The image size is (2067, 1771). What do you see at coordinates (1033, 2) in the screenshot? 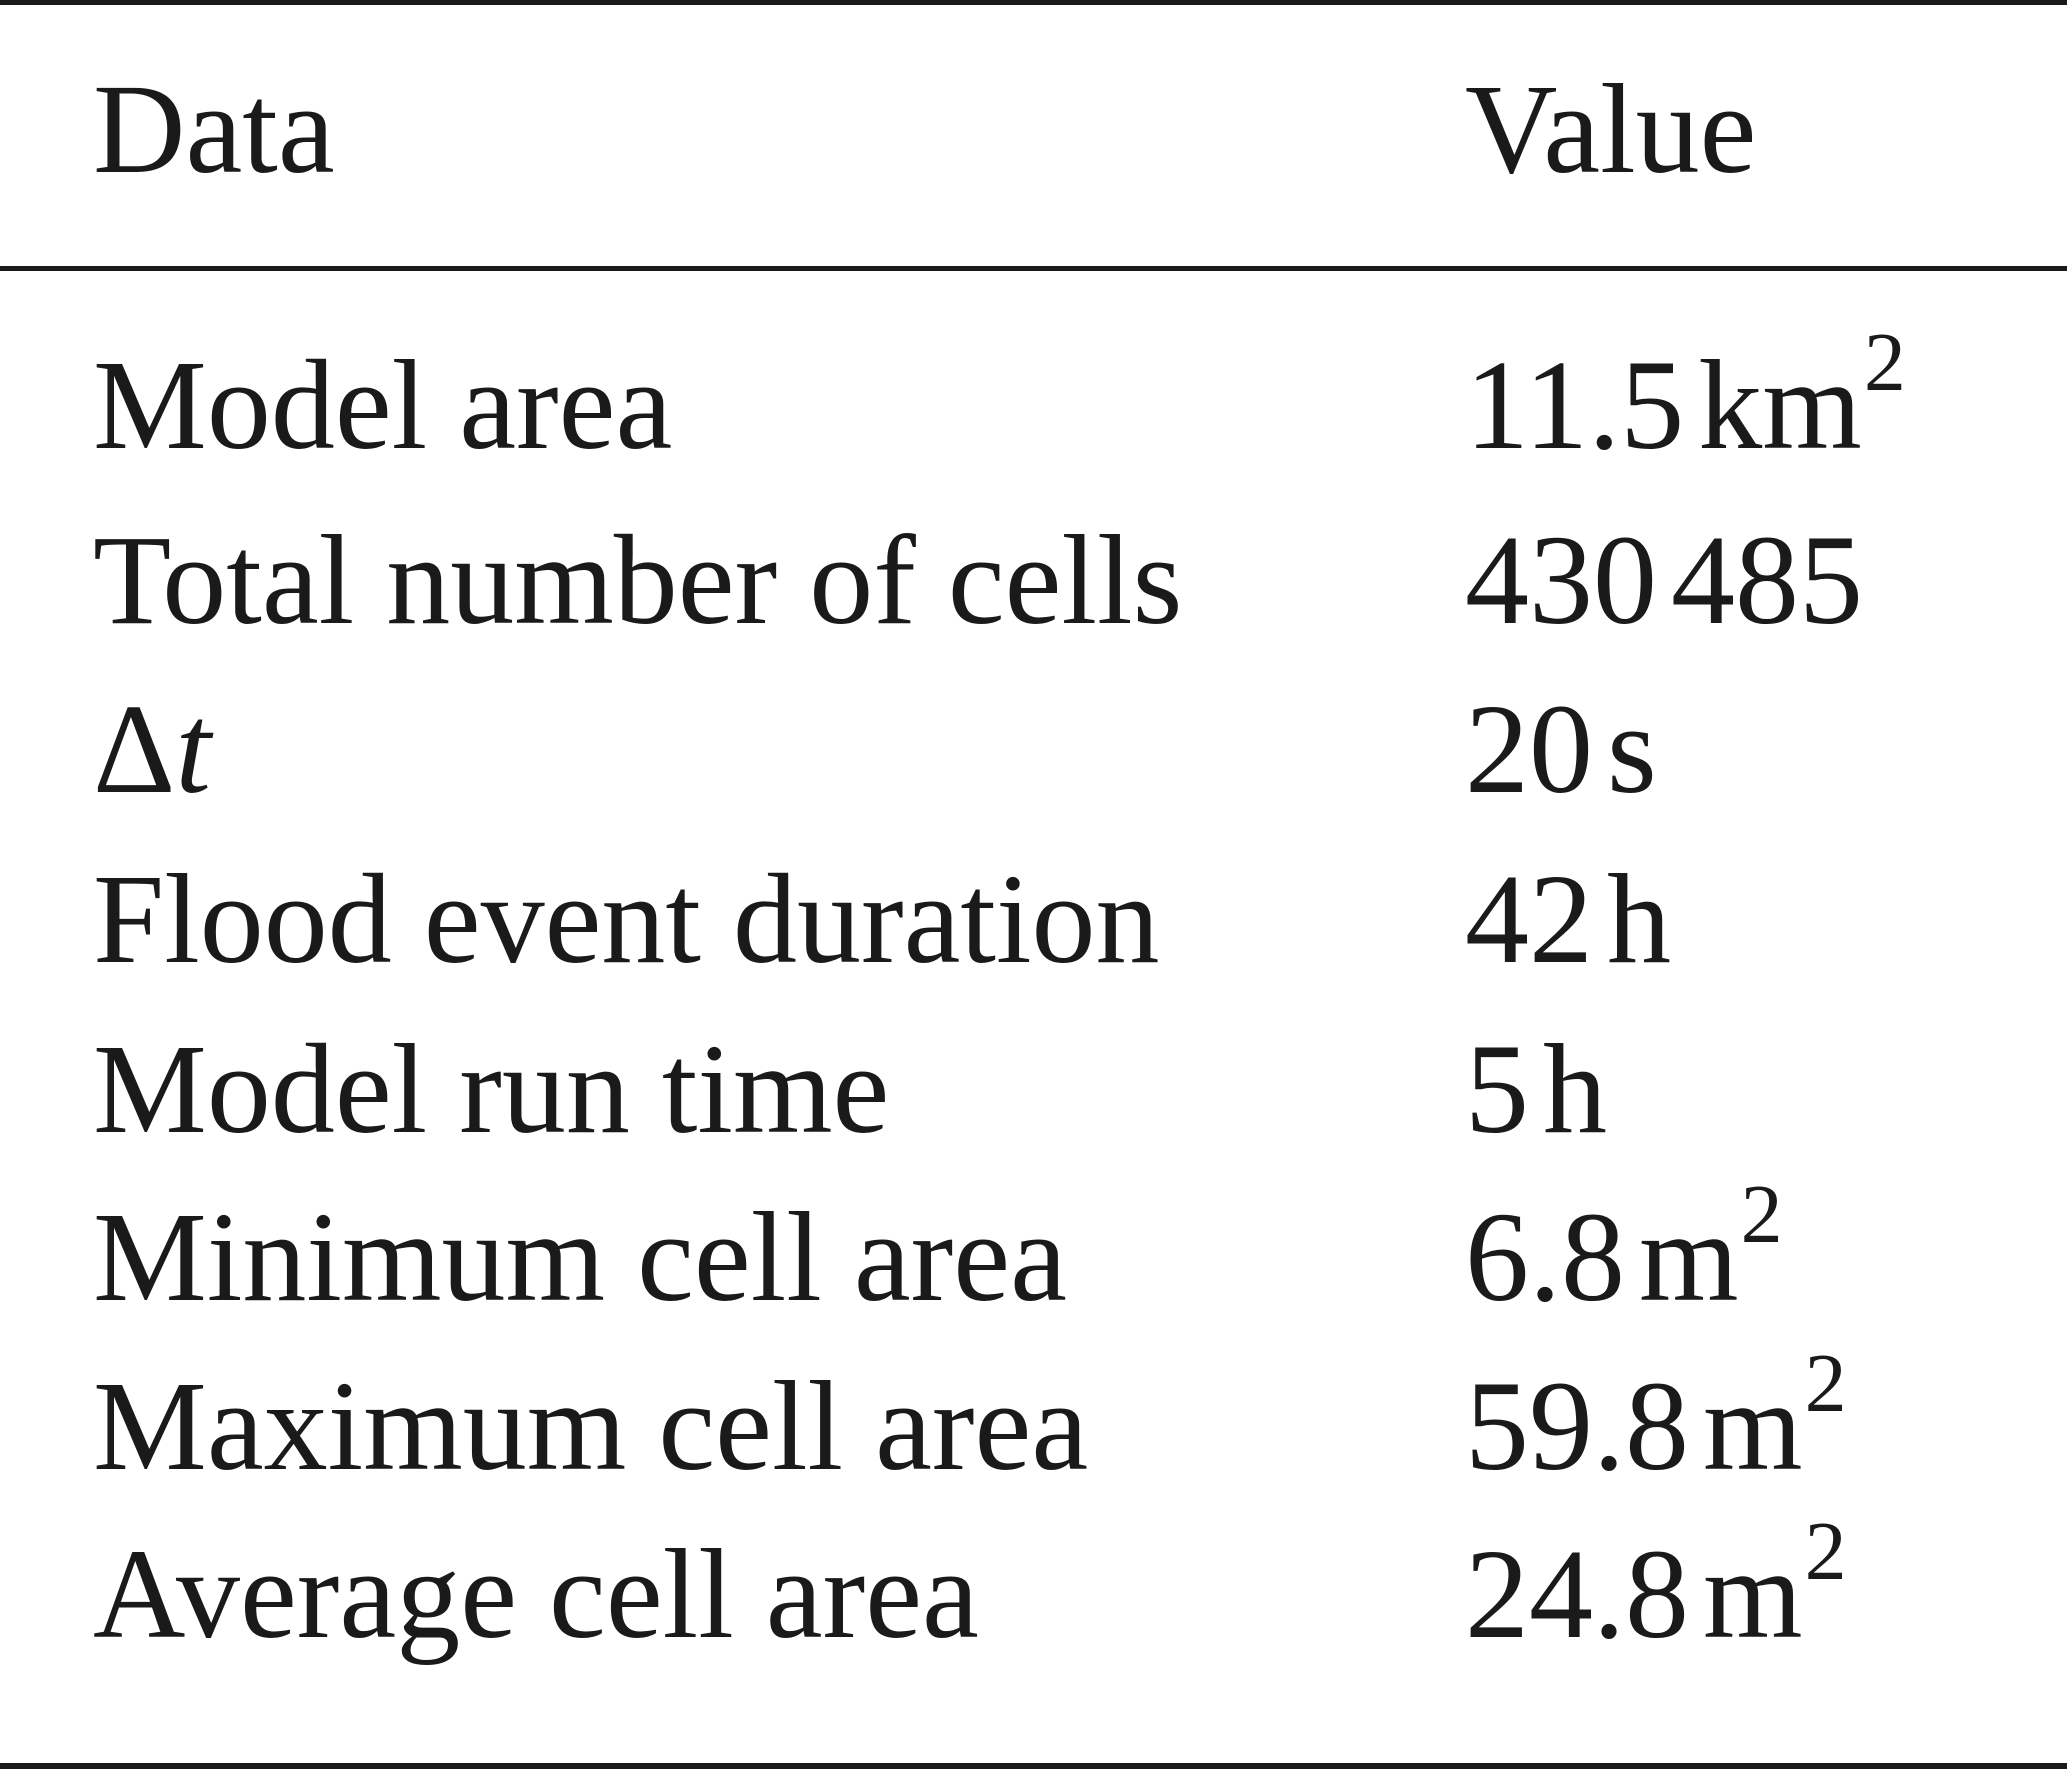
I see `table-top-rule` at bounding box center [1033, 2].